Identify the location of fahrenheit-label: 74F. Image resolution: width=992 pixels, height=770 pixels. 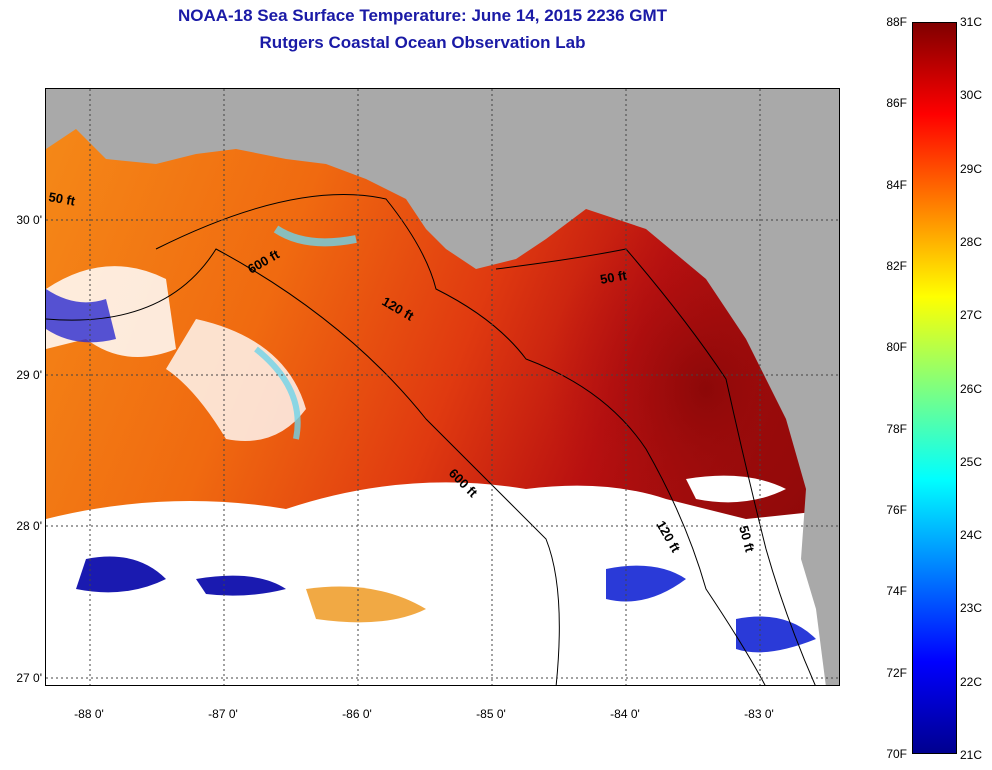
(896, 591).